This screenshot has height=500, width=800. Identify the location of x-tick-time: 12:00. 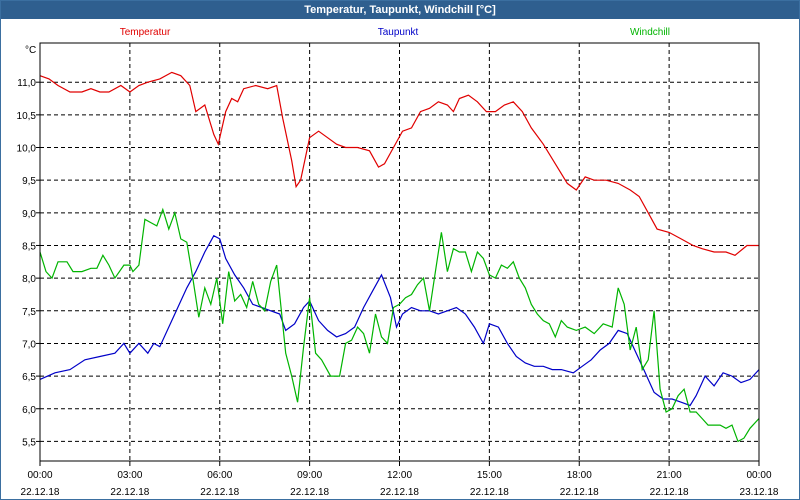
(399, 475).